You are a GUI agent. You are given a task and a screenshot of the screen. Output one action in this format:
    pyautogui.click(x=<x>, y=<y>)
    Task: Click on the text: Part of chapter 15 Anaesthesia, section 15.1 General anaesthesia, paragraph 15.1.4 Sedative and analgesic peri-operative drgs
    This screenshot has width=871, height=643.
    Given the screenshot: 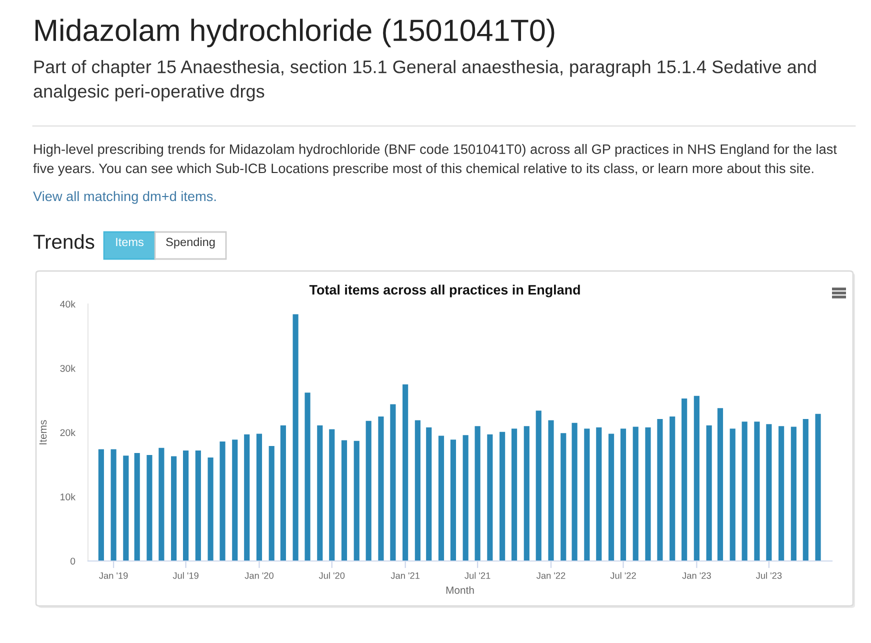 What is the action you would take?
    pyautogui.click(x=425, y=81)
    